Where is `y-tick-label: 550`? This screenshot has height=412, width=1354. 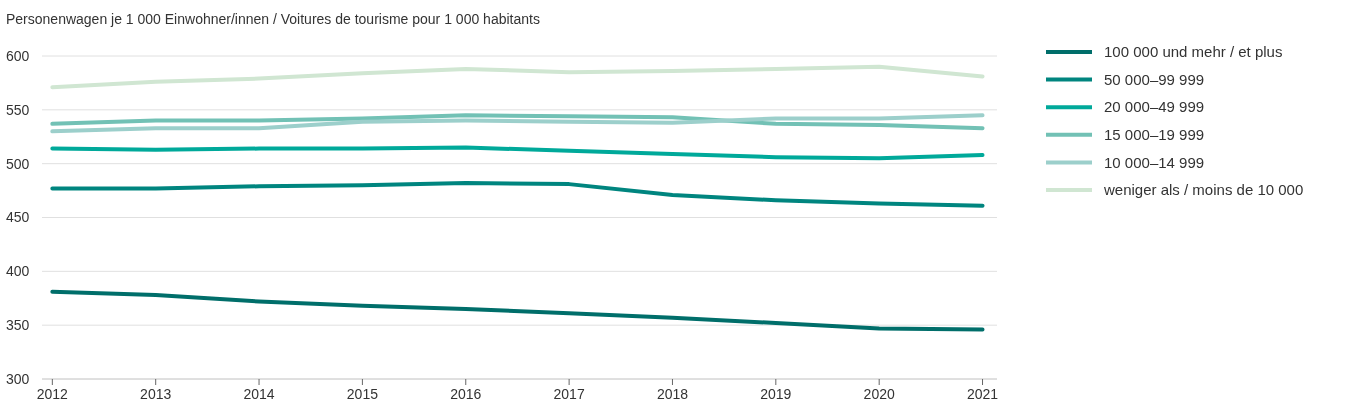 y-tick-label: 550 is located at coordinates (18, 109).